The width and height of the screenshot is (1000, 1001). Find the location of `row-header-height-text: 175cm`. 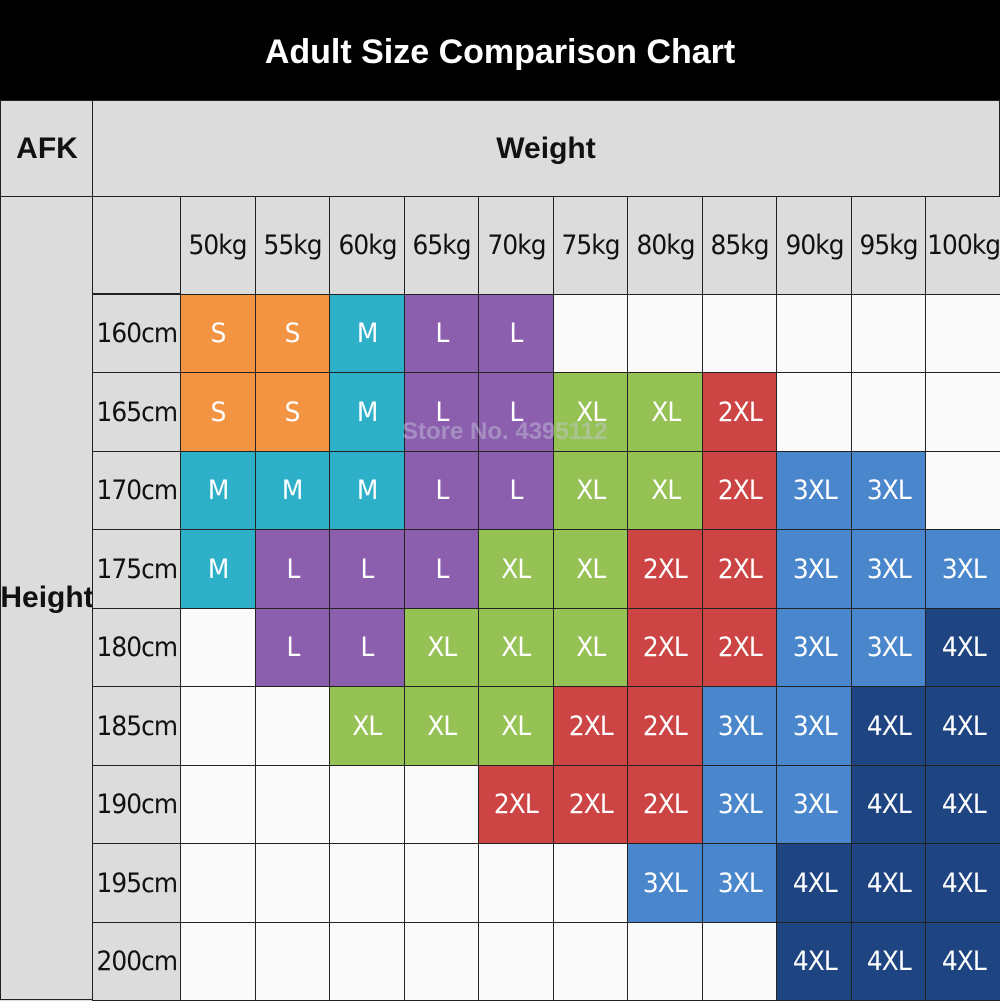

row-header-height-text: 175cm is located at coordinates (137, 569).